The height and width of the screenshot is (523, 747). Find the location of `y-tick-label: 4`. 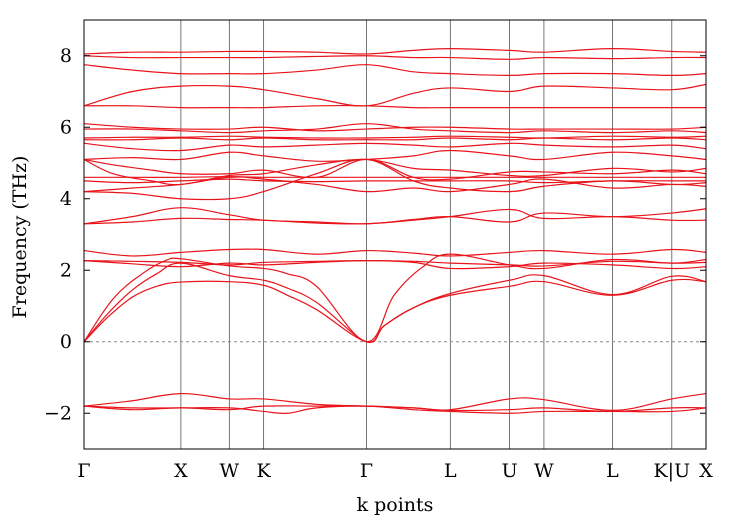

y-tick-label: 4 is located at coordinates (66, 199).